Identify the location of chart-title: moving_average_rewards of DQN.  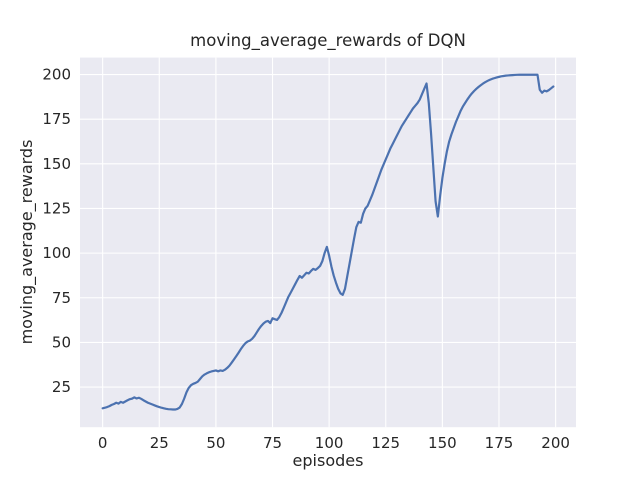
(328, 41).